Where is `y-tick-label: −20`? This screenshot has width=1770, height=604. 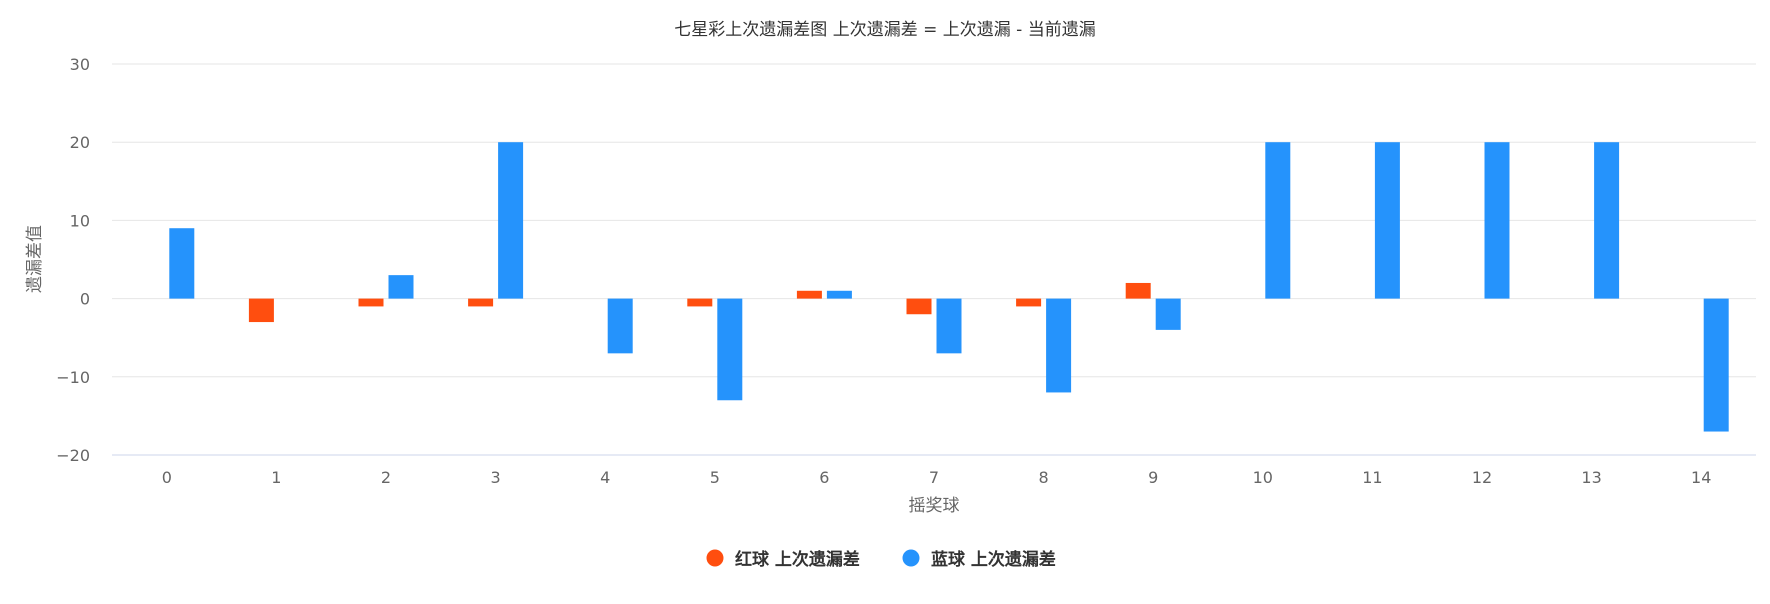 y-tick-label: −20 is located at coordinates (73, 455).